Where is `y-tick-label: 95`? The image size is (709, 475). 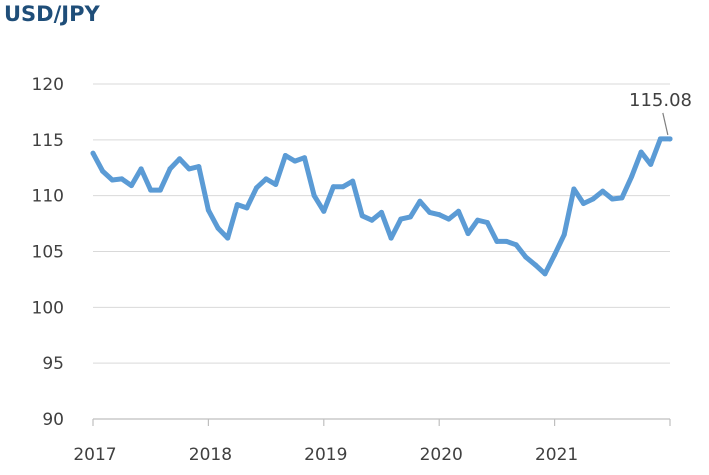
y-tick-label: 95 is located at coordinates (53, 364).